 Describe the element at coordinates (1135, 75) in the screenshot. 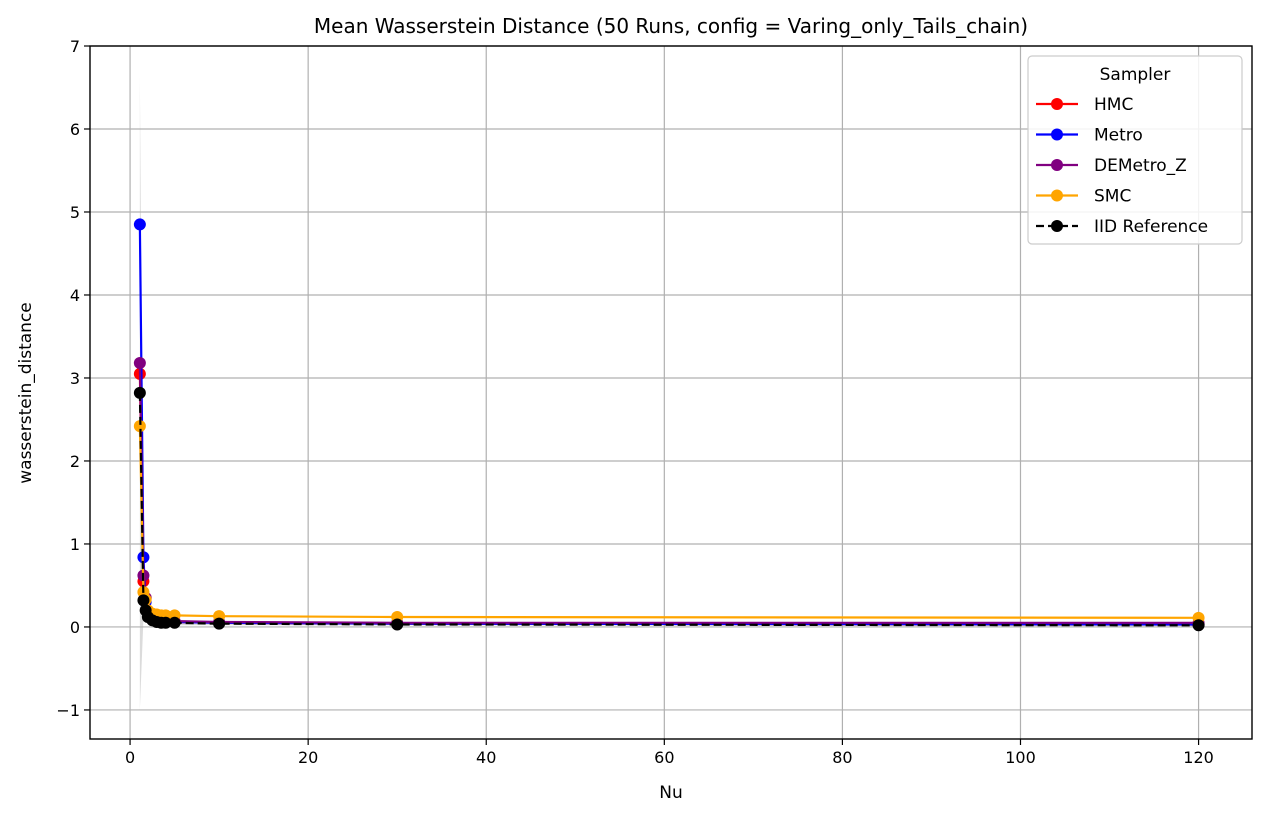

I see `legend-title: Sampler` at that location.